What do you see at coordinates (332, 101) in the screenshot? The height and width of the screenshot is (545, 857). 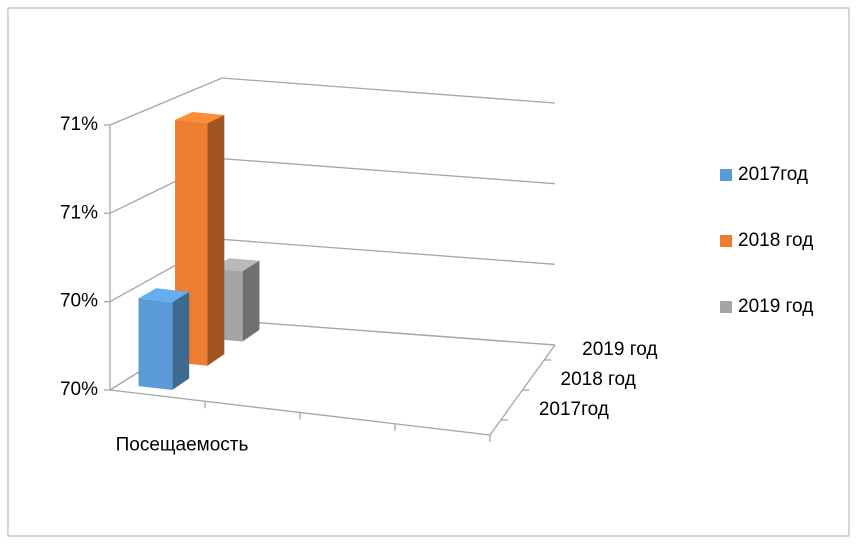 I see `grid-line` at bounding box center [332, 101].